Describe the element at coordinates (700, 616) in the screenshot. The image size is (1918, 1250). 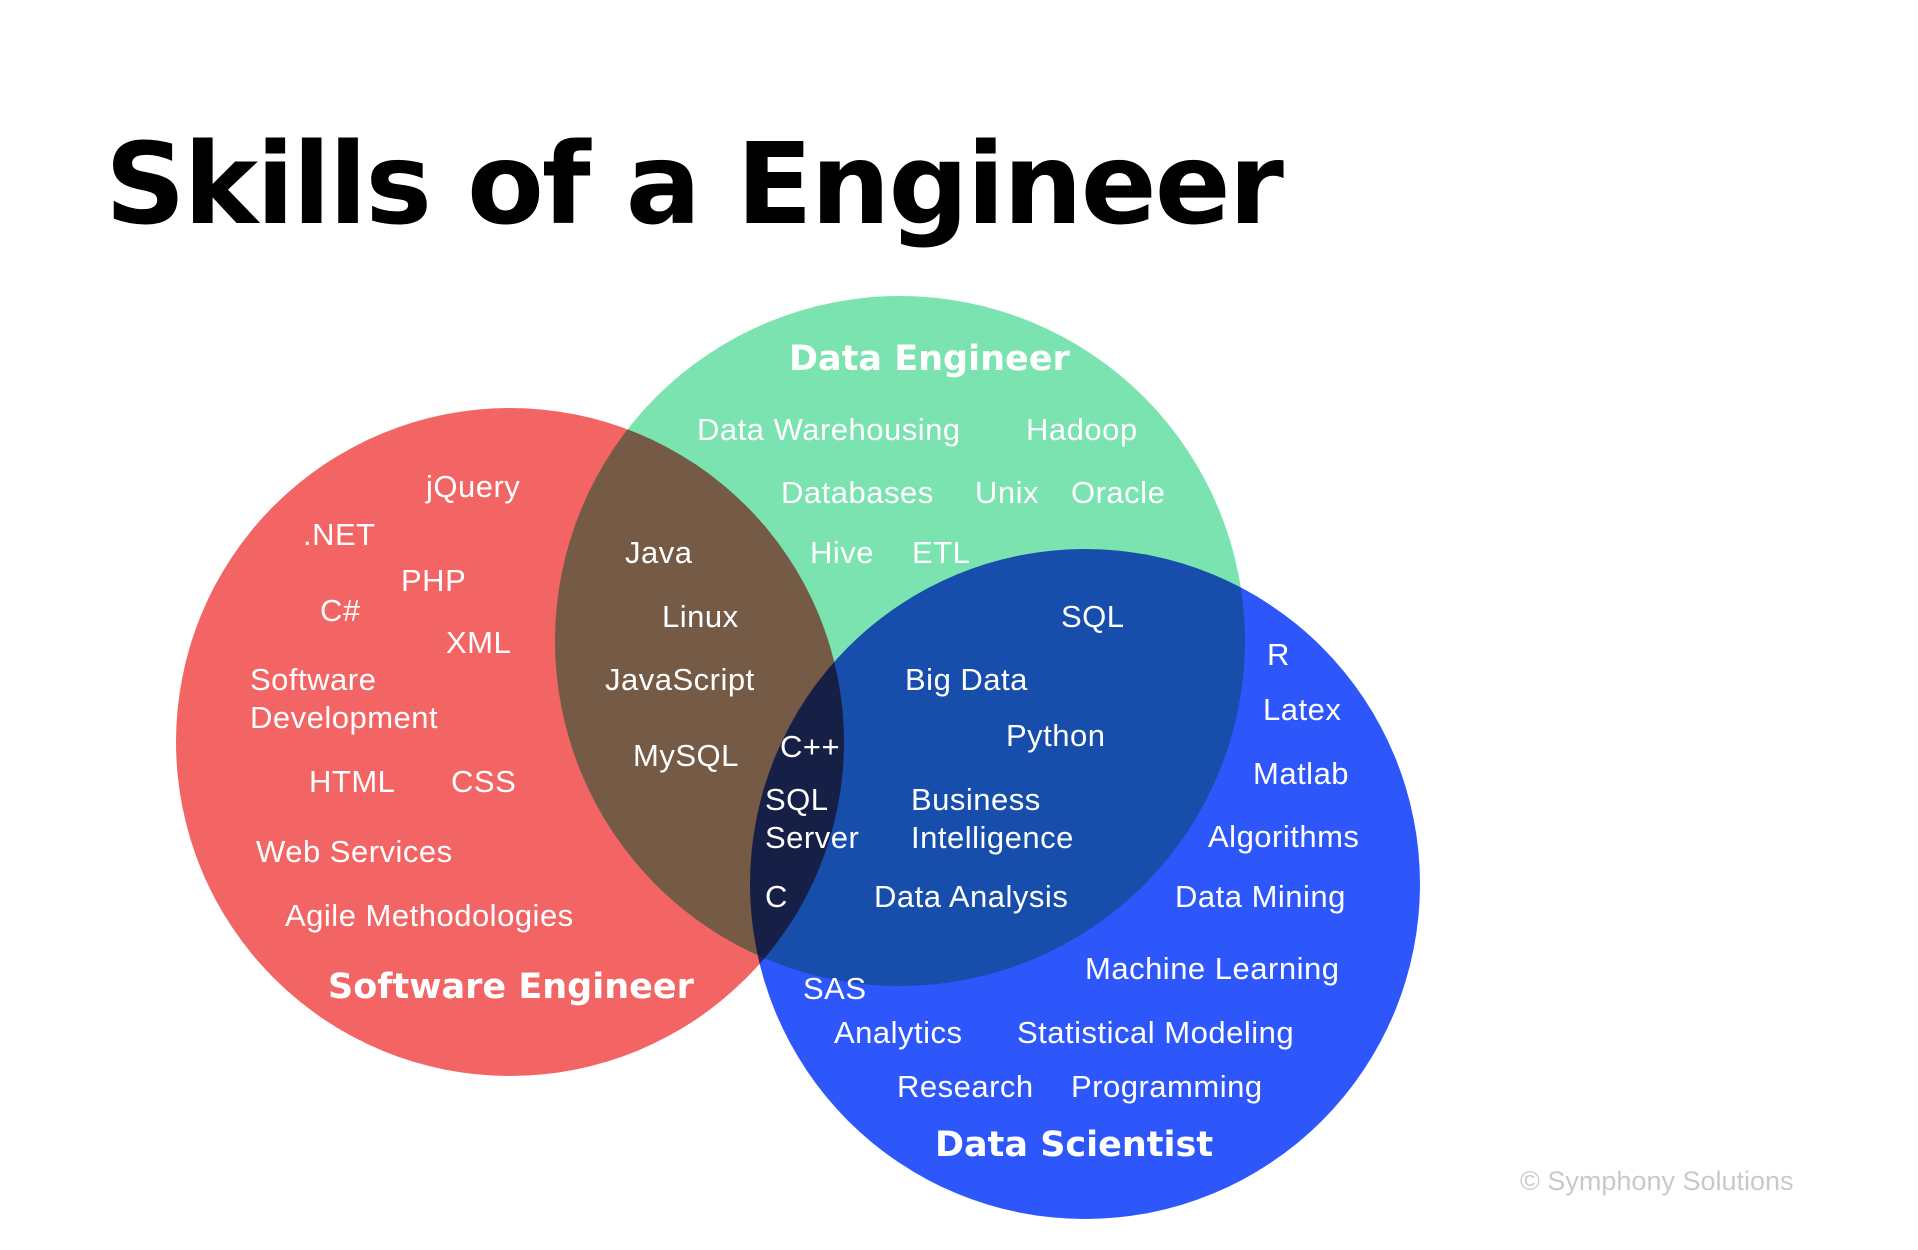
I see `skill-linux: Linux` at that location.